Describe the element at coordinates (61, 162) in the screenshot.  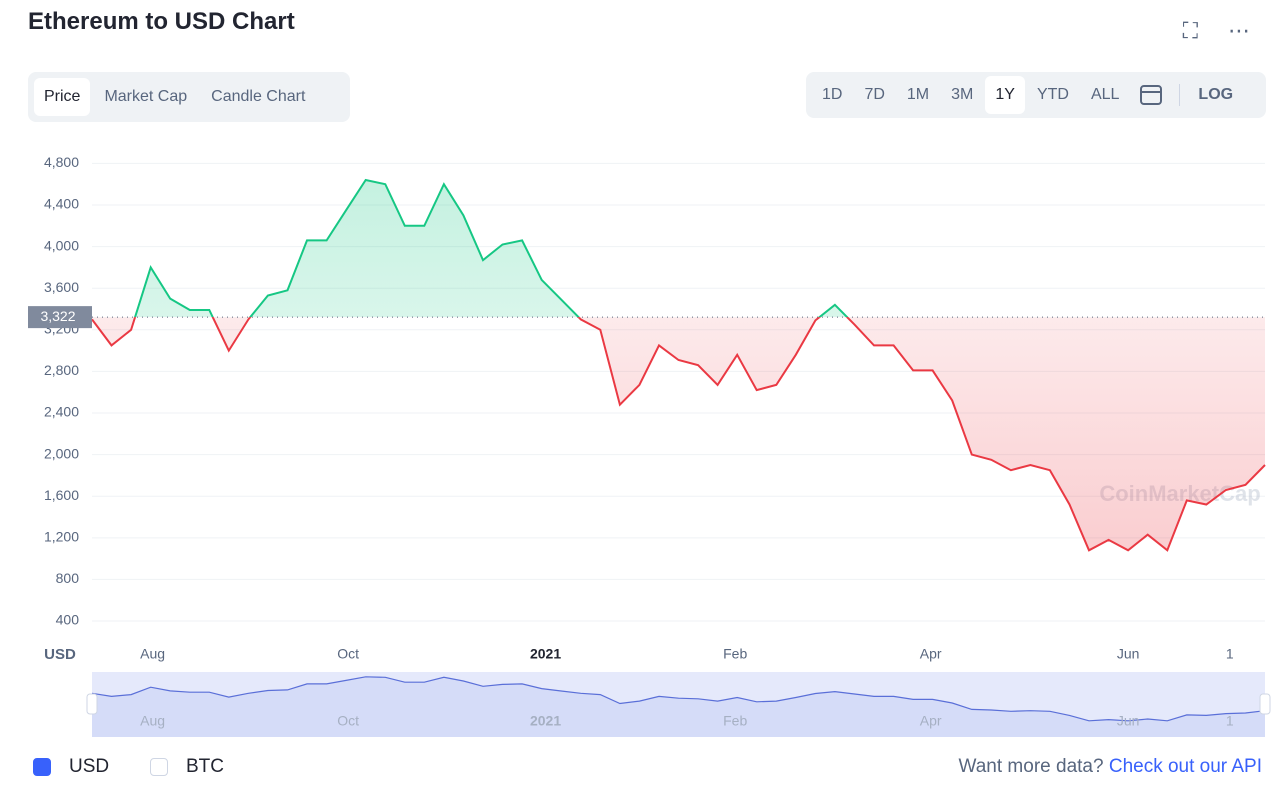
I see `y-tick-label: 4,800` at that location.